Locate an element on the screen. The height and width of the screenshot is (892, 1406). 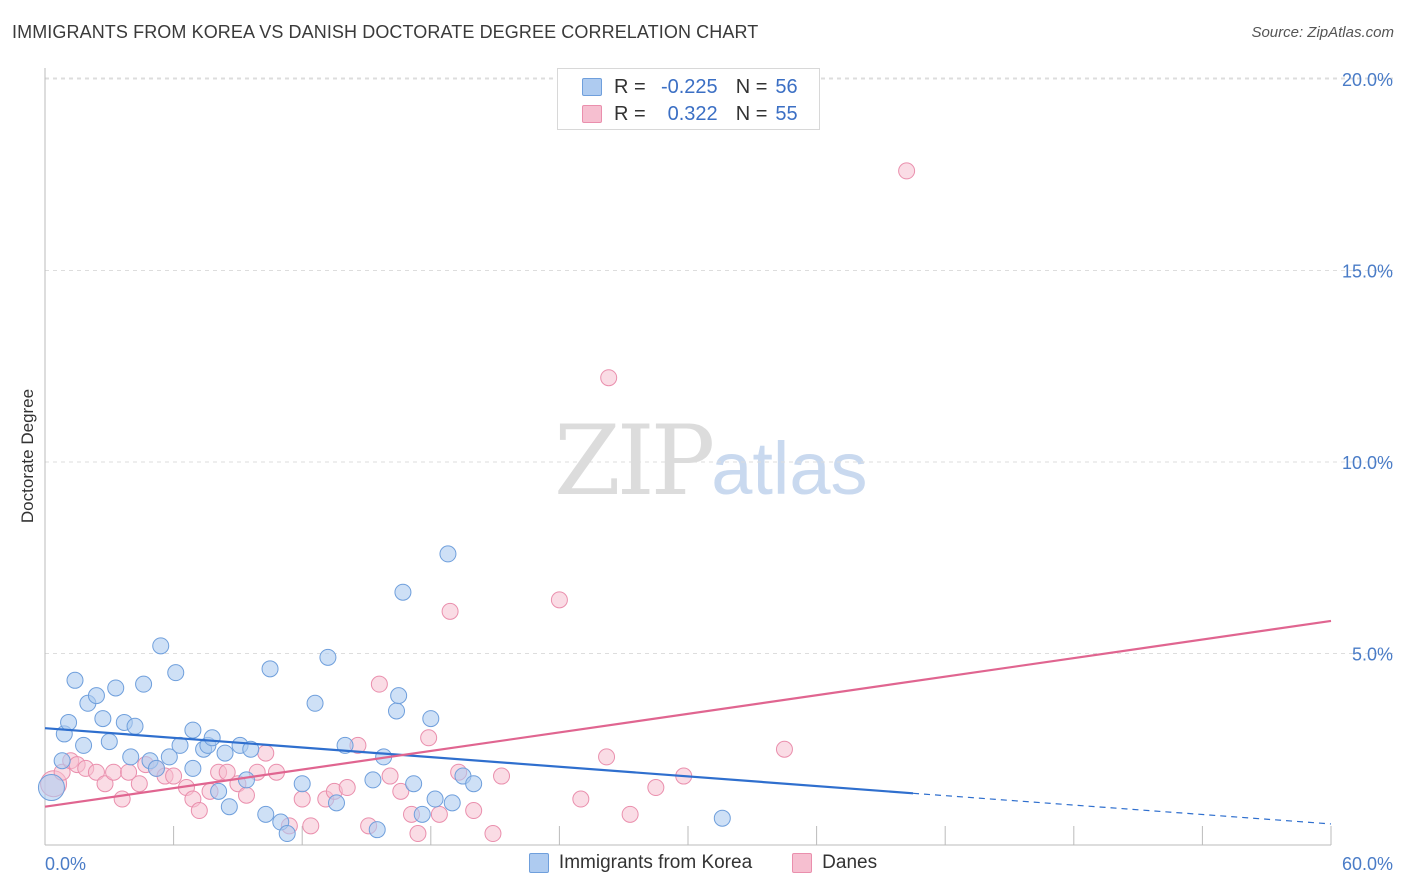
series-legend: Immigrants from Korea Danes is located at coordinates (703, 863).